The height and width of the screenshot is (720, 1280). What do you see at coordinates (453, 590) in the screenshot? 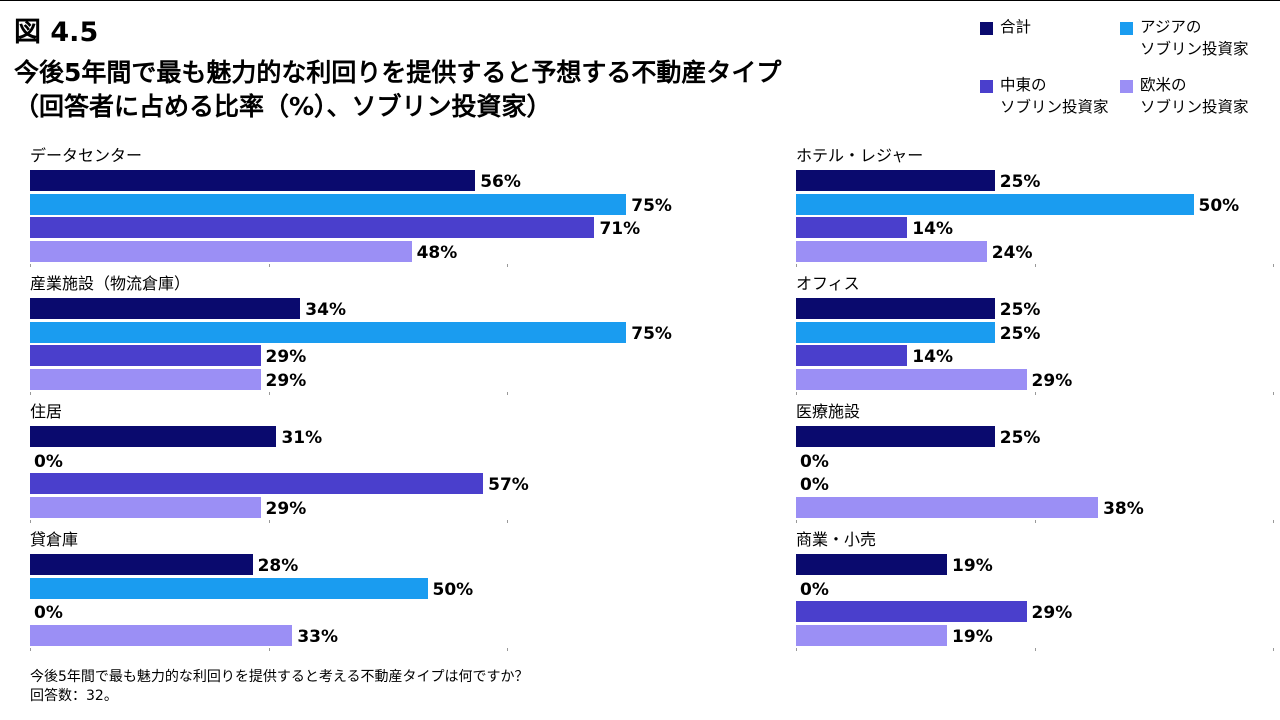
I see `panel-4-value-asia: 50%` at bounding box center [453, 590].